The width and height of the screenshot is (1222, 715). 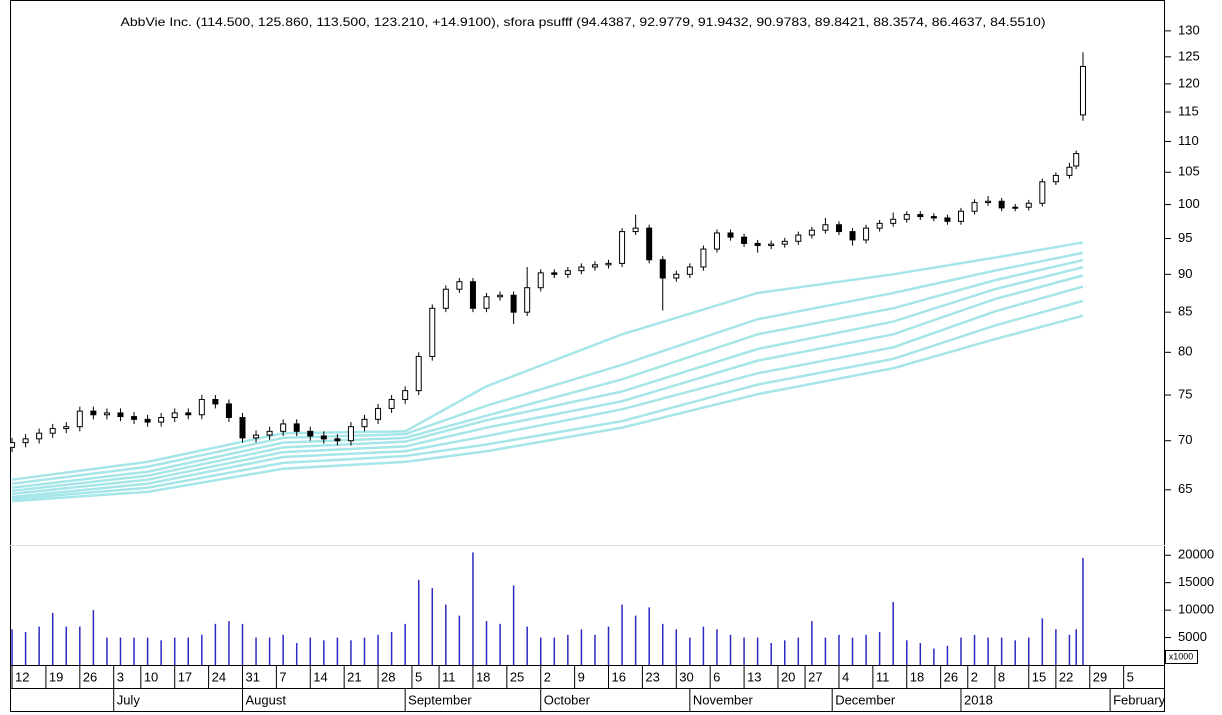 I want to click on x-tick-label: 19, so click(x=56, y=676).